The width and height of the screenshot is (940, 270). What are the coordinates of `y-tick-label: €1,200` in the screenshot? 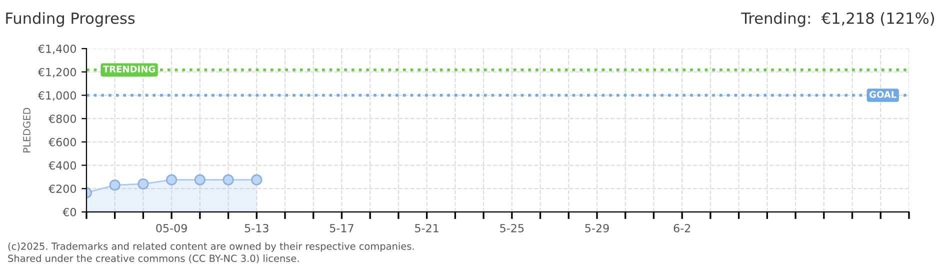 It's located at (57, 73).